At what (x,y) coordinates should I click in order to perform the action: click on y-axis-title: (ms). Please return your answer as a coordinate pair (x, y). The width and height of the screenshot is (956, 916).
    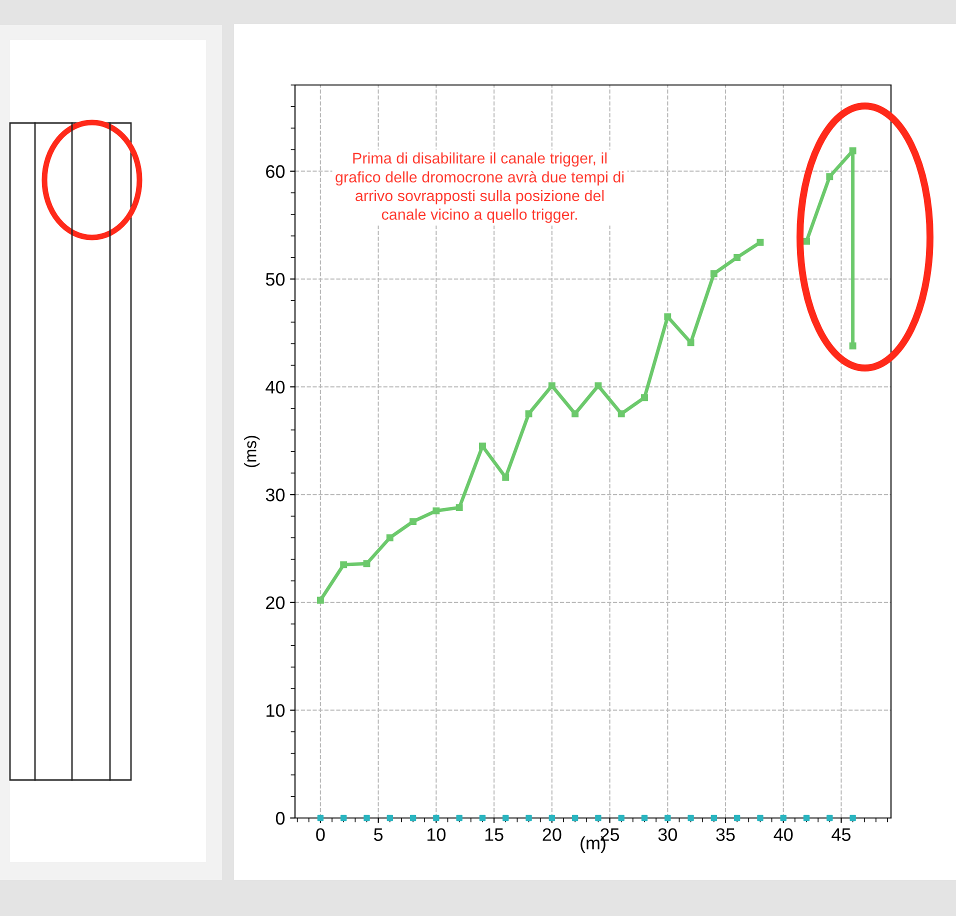
    Looking at the image, I should click on (252, 452).